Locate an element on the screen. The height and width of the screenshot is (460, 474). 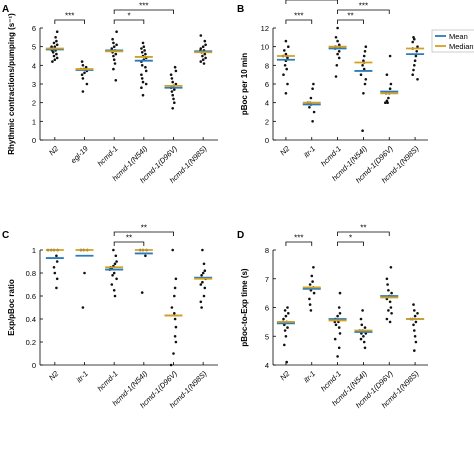
significance-label: * is located at coordinates (128, 16).